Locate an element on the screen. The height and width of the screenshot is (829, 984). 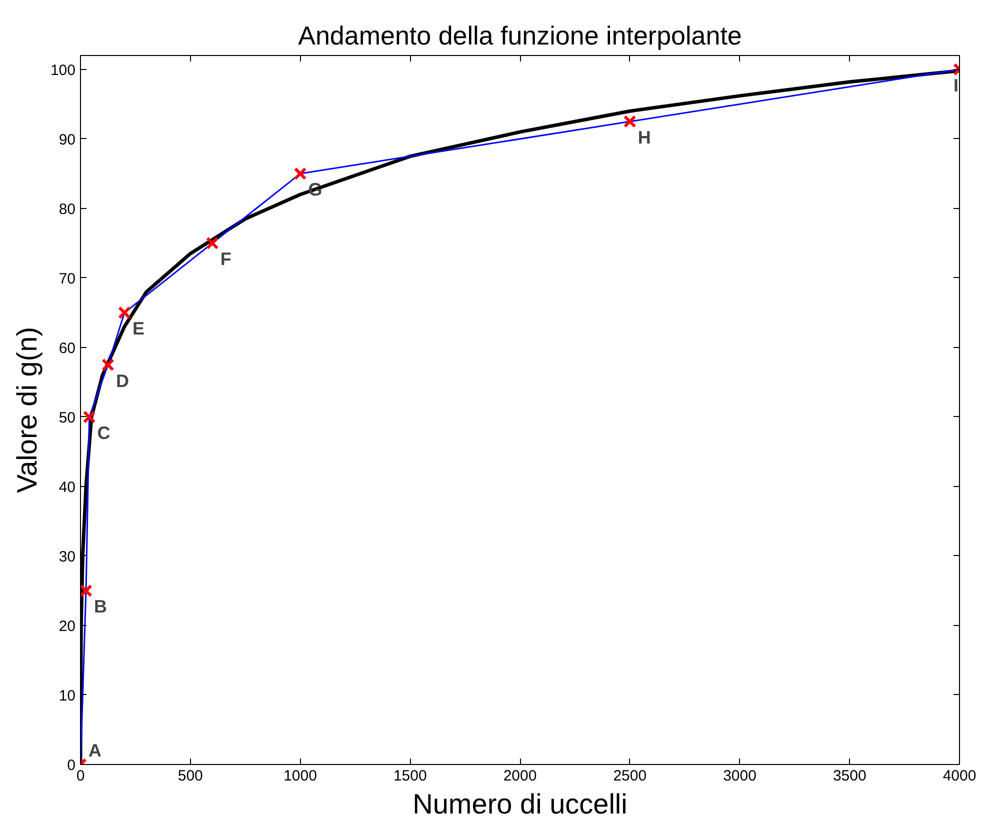
annotation: D is located at coordinates (122, 380).